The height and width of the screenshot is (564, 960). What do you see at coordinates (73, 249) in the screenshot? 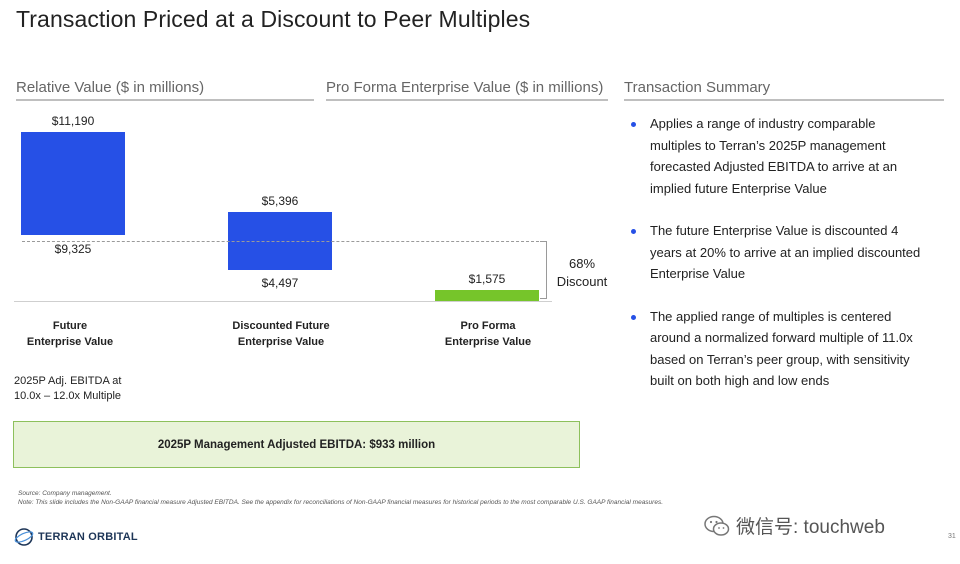
I see `future-ev-low-label: $9,325` at bounding box center [73, 249].